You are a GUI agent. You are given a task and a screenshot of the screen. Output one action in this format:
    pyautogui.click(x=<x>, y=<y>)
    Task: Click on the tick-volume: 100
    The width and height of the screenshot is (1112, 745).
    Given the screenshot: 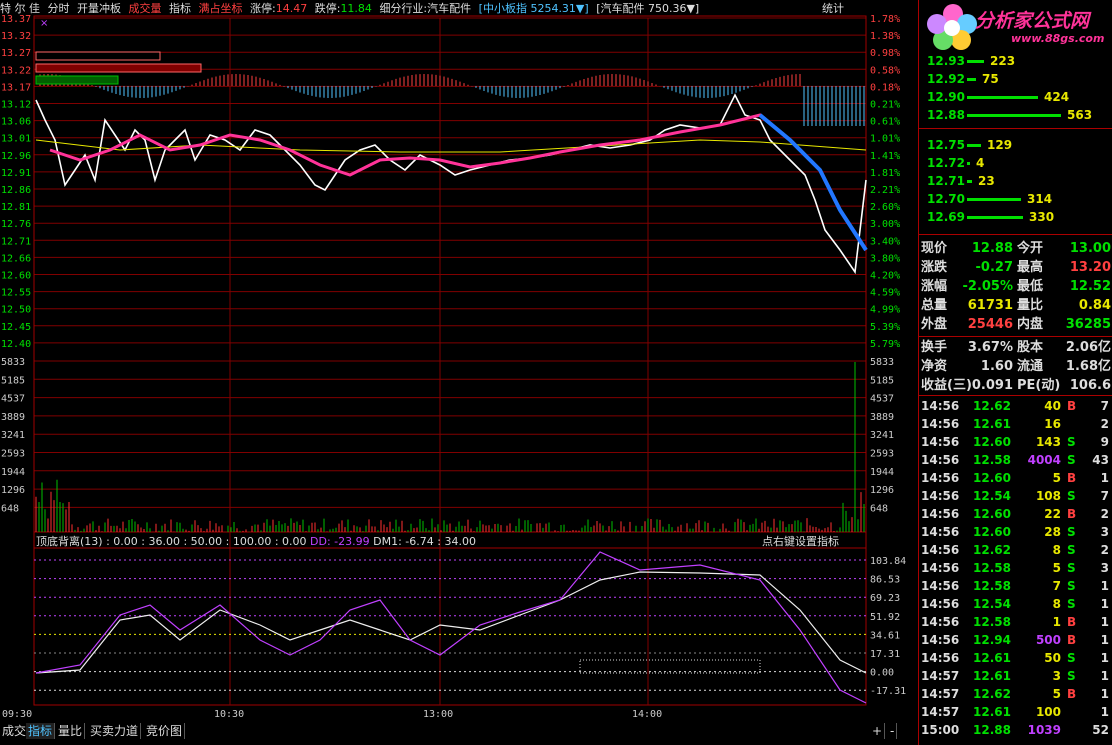 What is the action you would take?
    pyautogui.click(x=1048, y=712)
    